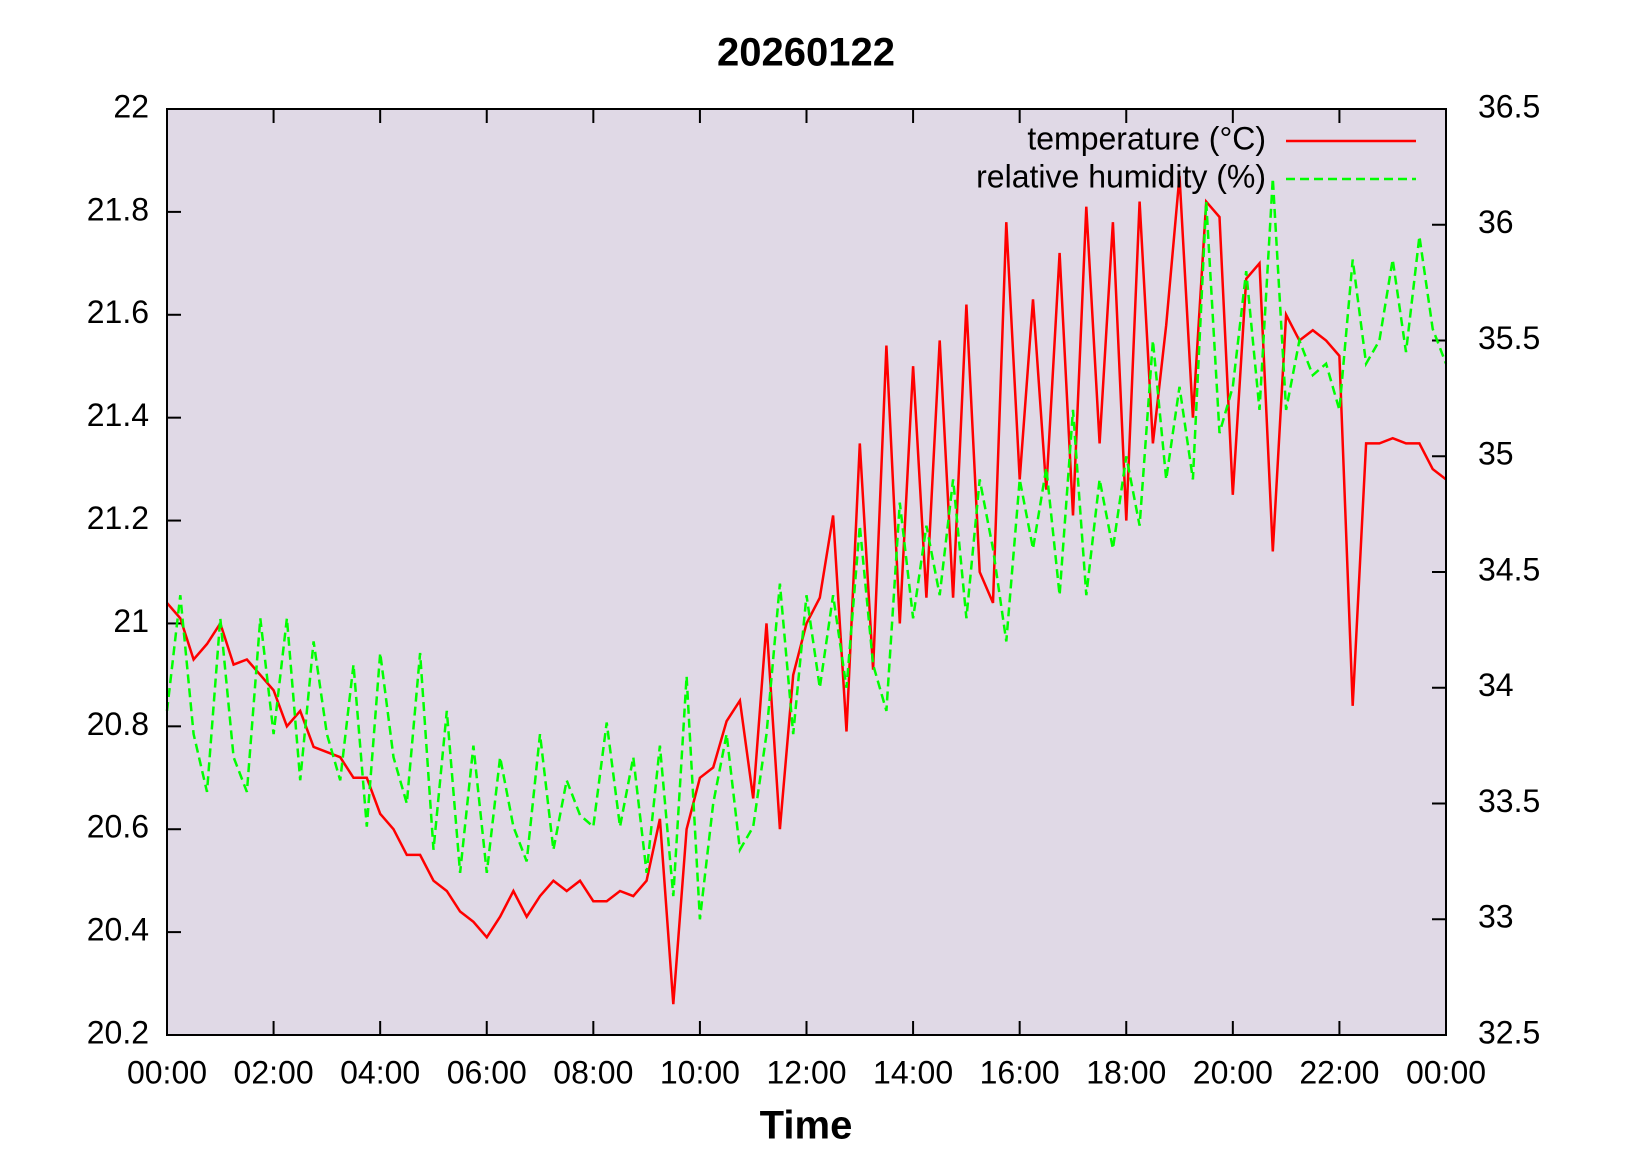  What do you see at coordinates (700, 1072) in the screenshot?
I see `x-tick-label: 10:00` at bounding box center [700, 1072].